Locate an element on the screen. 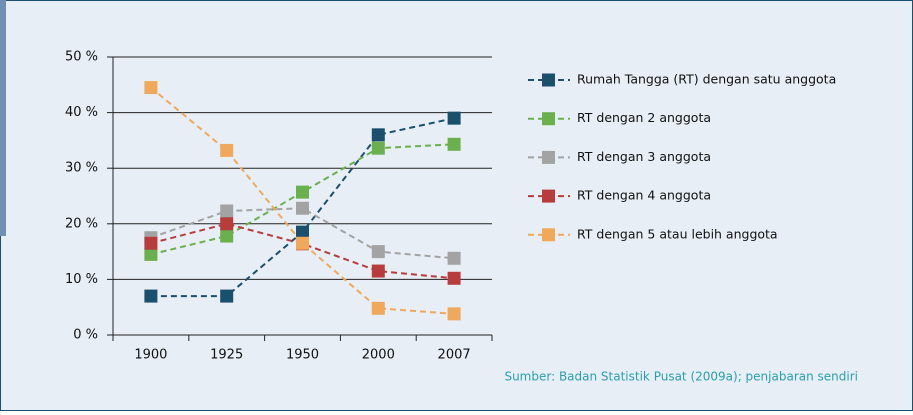  x-tick-label: 2007 is located at coordinates (454, 355).